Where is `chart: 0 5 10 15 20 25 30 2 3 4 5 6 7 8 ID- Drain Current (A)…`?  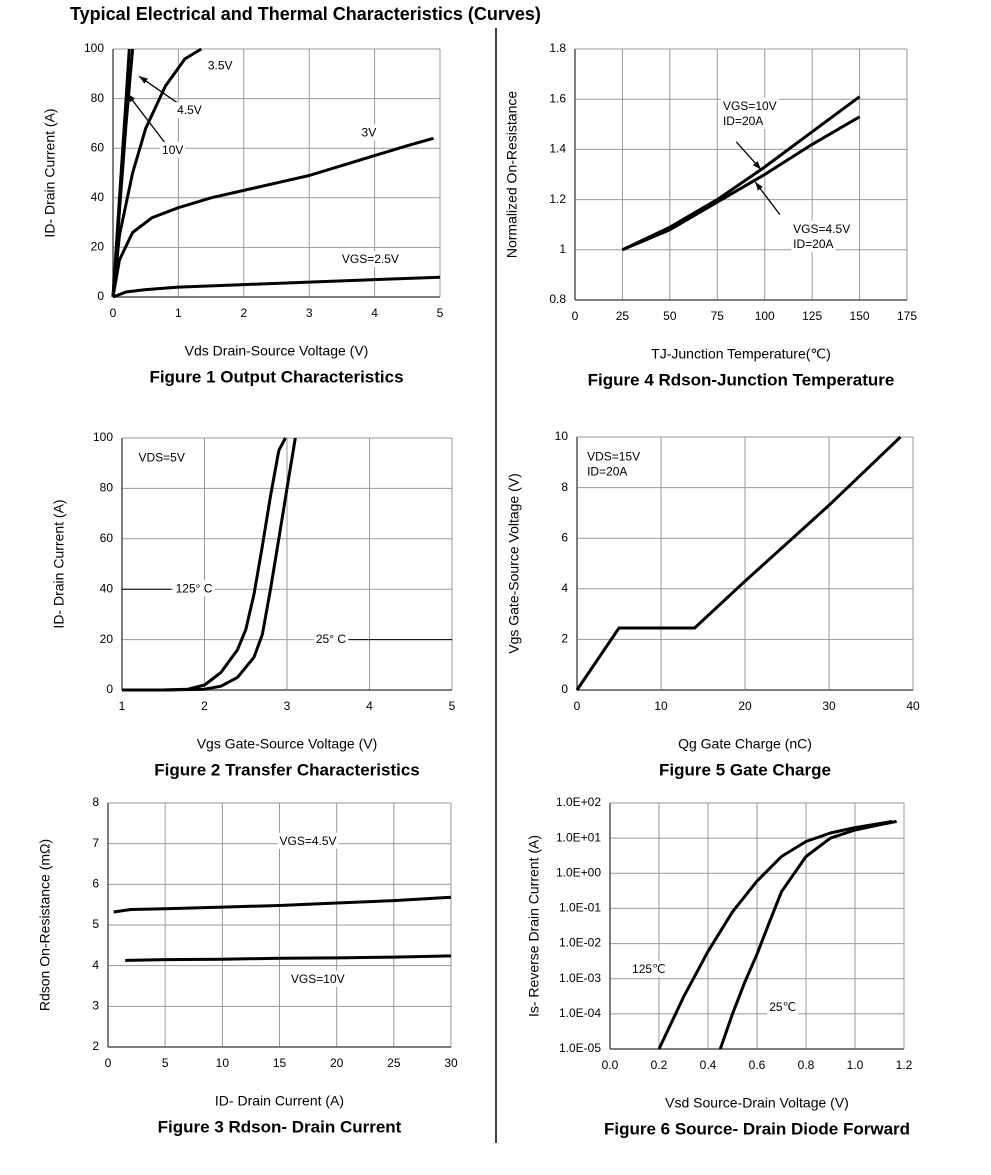
chart: 0 5 10 15 20 25 30 2 3 4 5 6 7 8 ID- Drain Current (A)… is located at coordinates (247, 965).